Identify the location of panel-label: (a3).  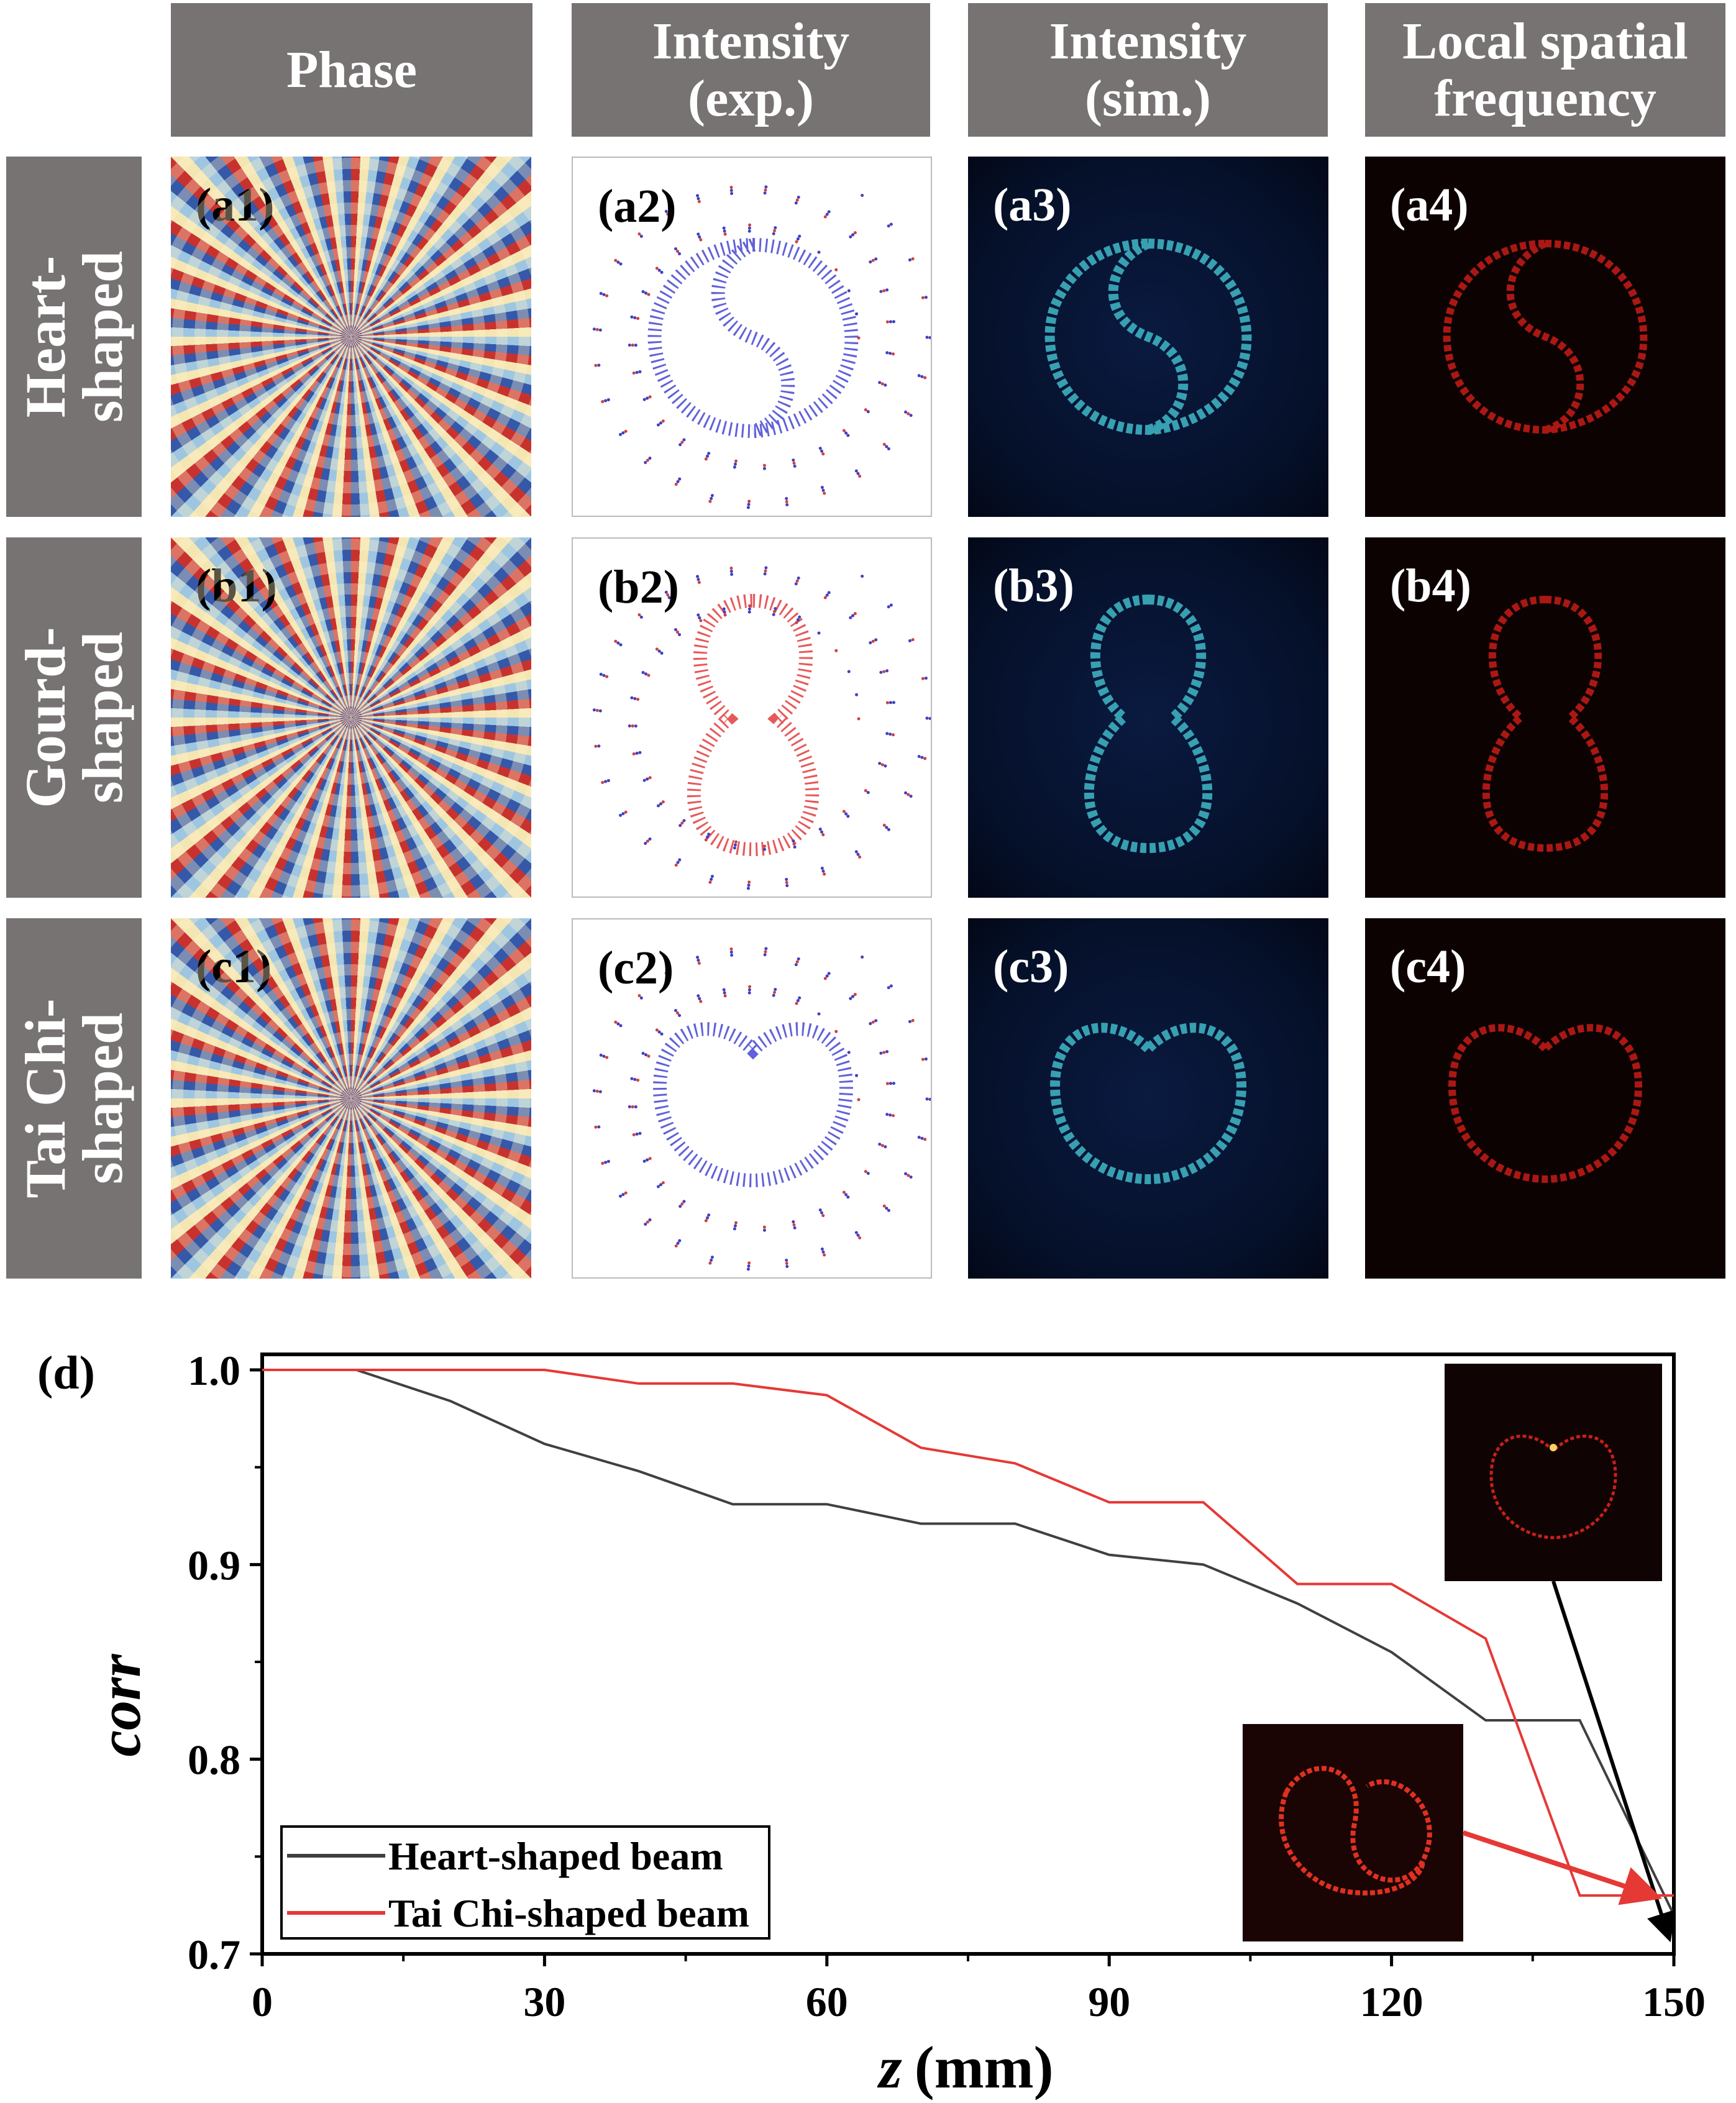
(1032, 205).